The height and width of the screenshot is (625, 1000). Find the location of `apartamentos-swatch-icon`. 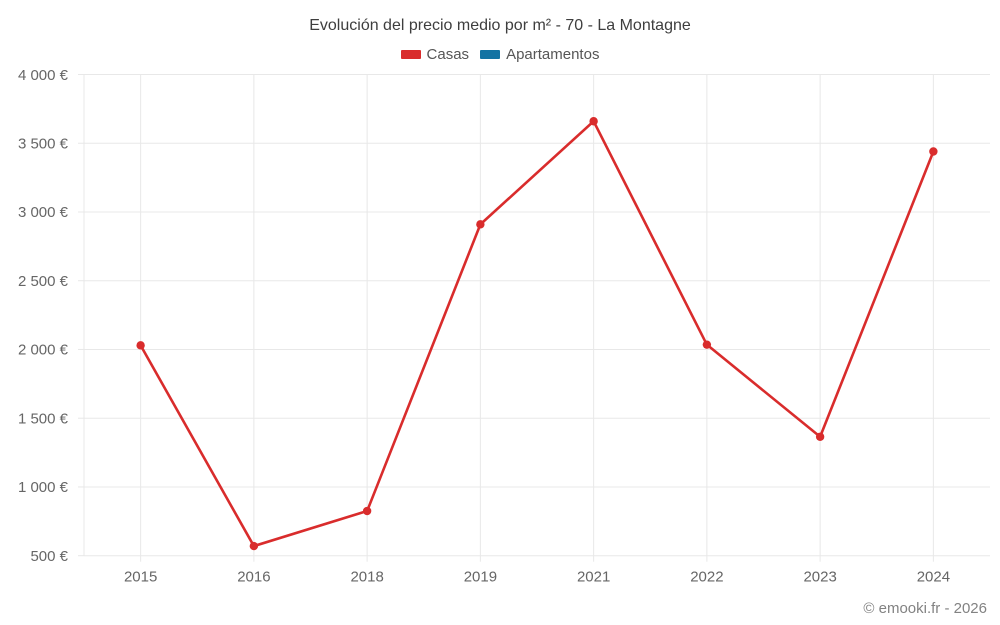

apartamentos-swatch-icon is located at coordinates (490, 54).